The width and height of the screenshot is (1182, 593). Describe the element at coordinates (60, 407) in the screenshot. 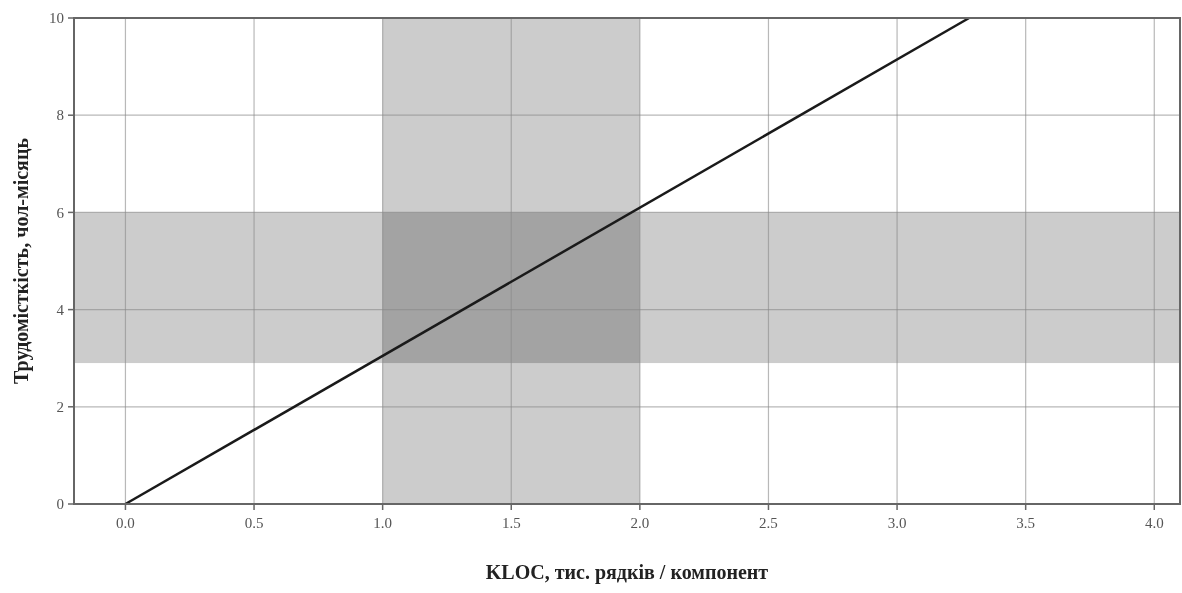

I see `y-tick-label: 2` at that location.